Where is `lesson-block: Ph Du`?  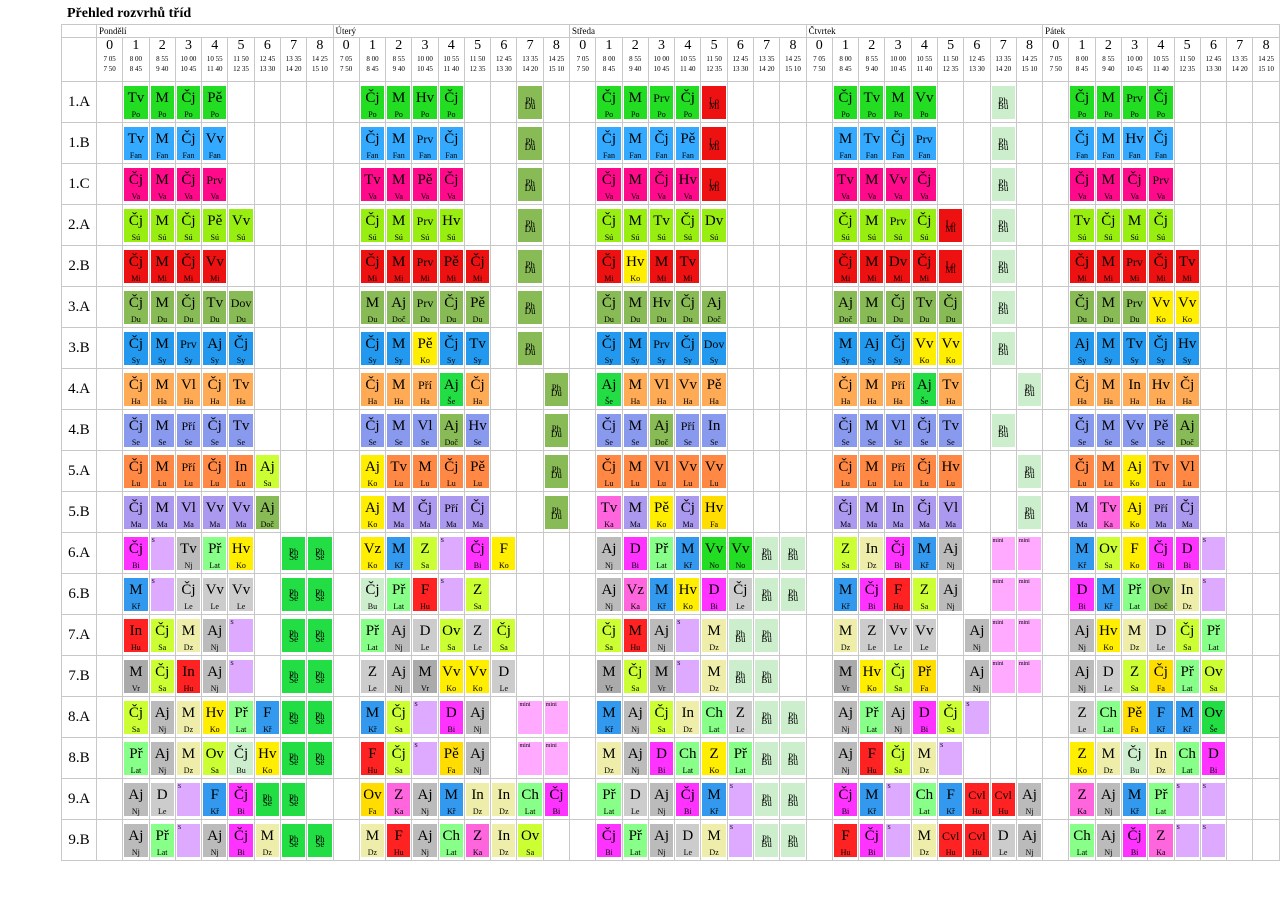
lesson-block: Ph Du is located at coordinates (530, 143).